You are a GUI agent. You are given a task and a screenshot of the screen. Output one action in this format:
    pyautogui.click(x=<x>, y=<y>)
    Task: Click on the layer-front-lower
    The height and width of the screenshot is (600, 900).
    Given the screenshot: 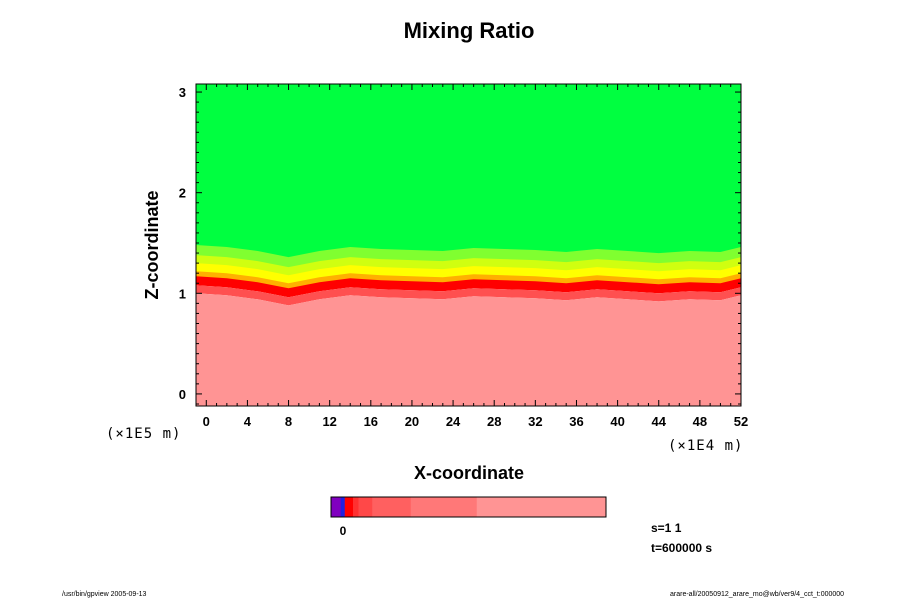 What is the action you would take?
    pyautogui.click(x=468, y=295)
    